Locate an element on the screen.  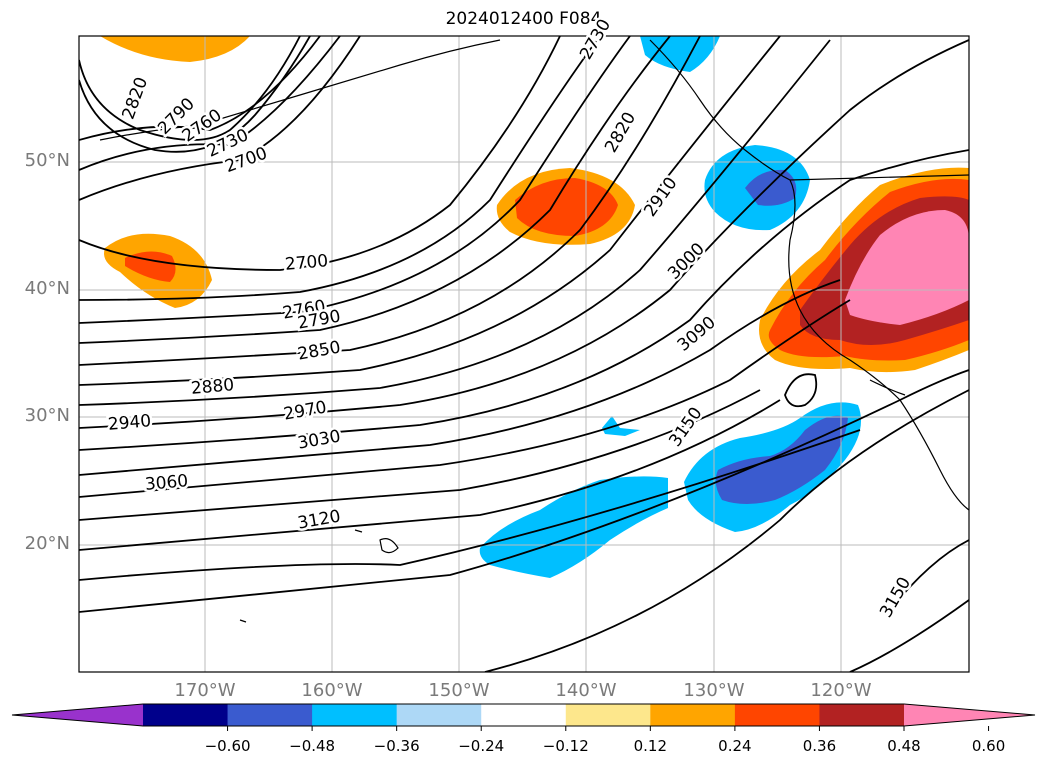
lon-label-130w: 130°W is located at coordinates (714, 690).